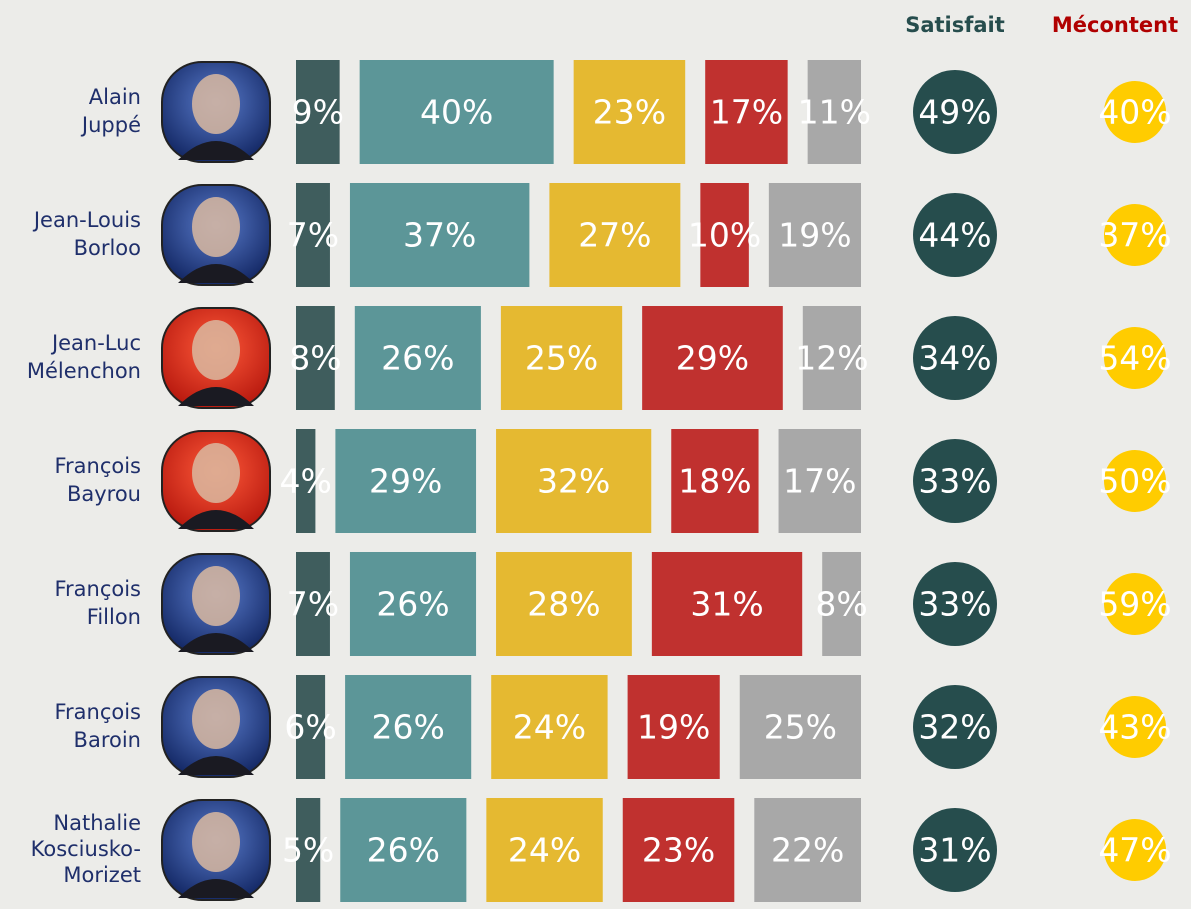 The width and height of the screenshot is (1191, 909). Describe the element at coordinates (104, 494) in the screenshot. I see `candidate-name: Bayrou` at that location.